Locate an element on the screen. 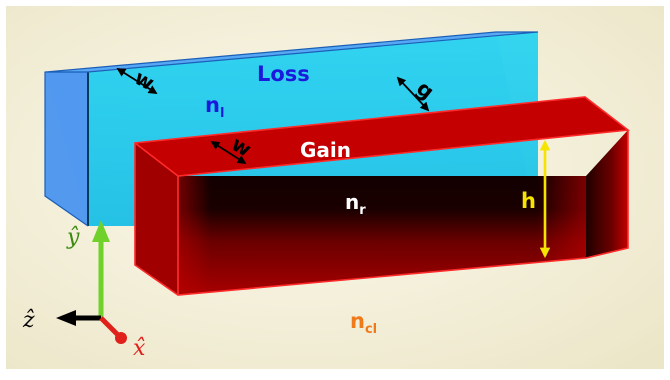 This screenshot has height=380, width=670. loss-top-face is located at coordinates (291, 52).